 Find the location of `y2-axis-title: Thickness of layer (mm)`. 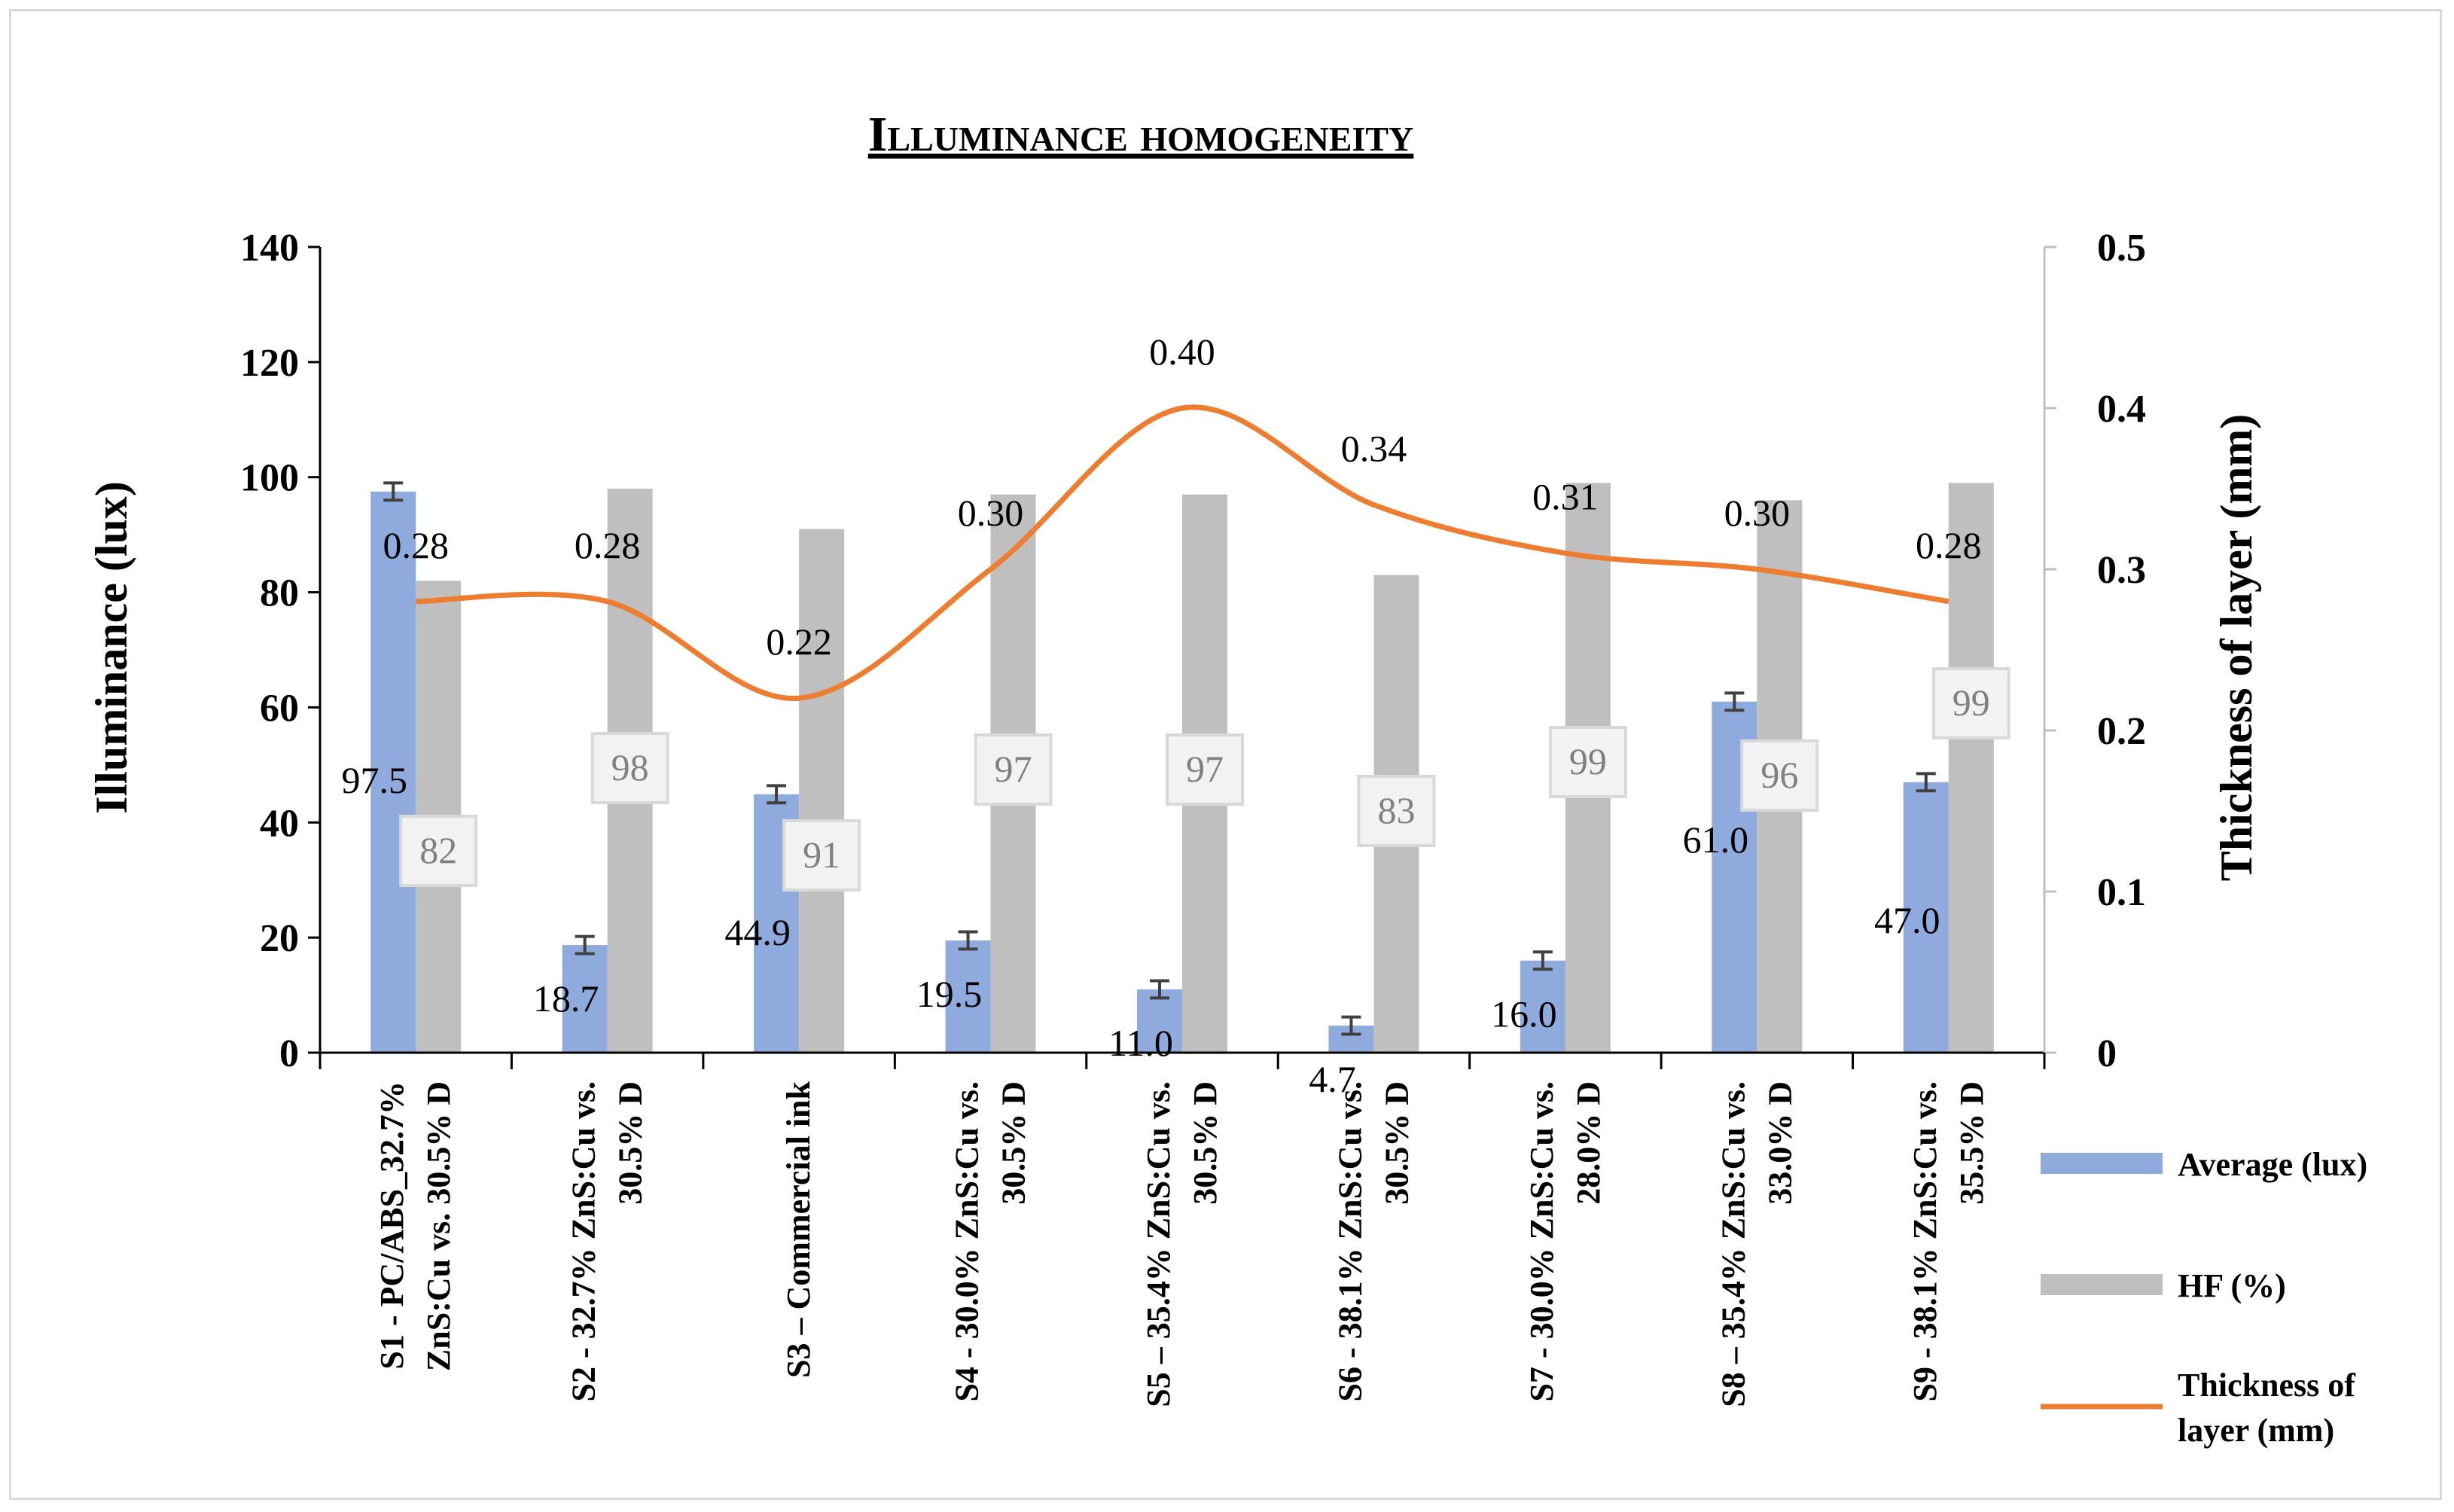

y2-axis-title: Thickness of layer (mm) is located at coordinates (2236, 648).